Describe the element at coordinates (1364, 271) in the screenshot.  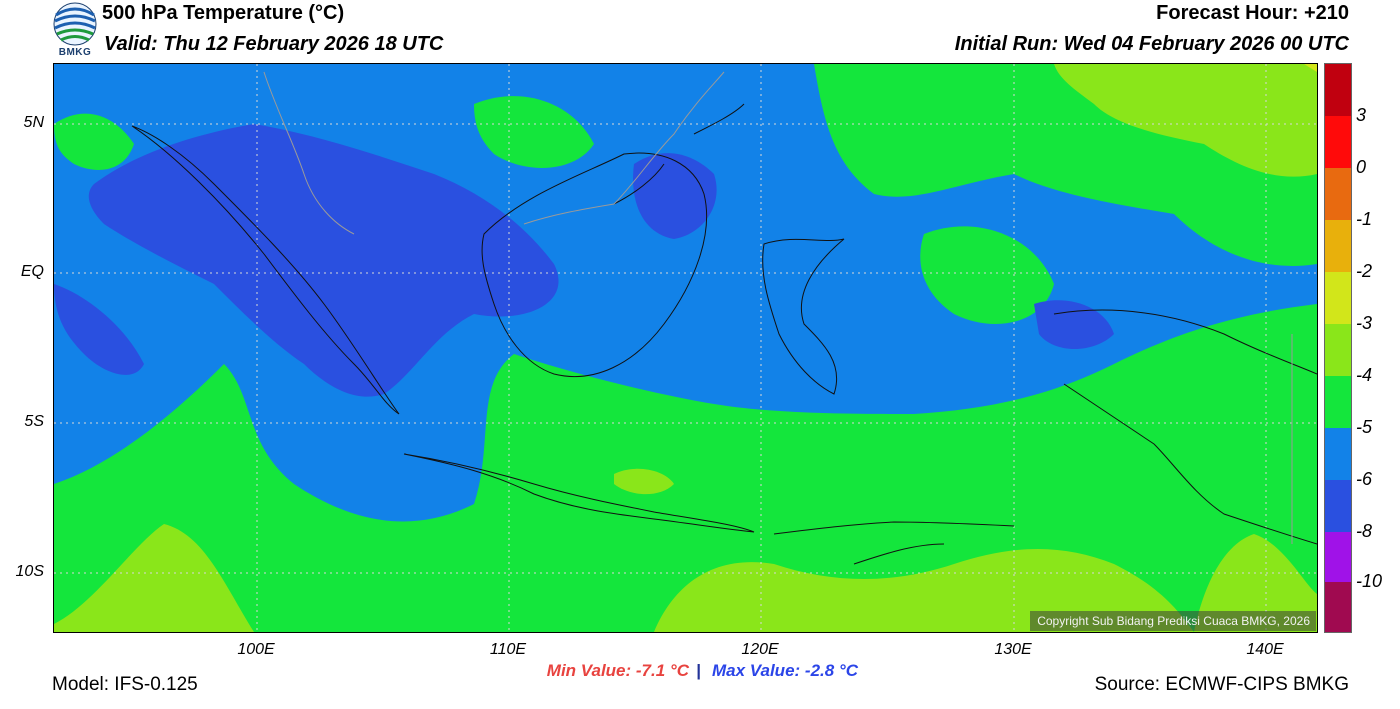
I see `colorbar-label-minus2: -2` at that location.